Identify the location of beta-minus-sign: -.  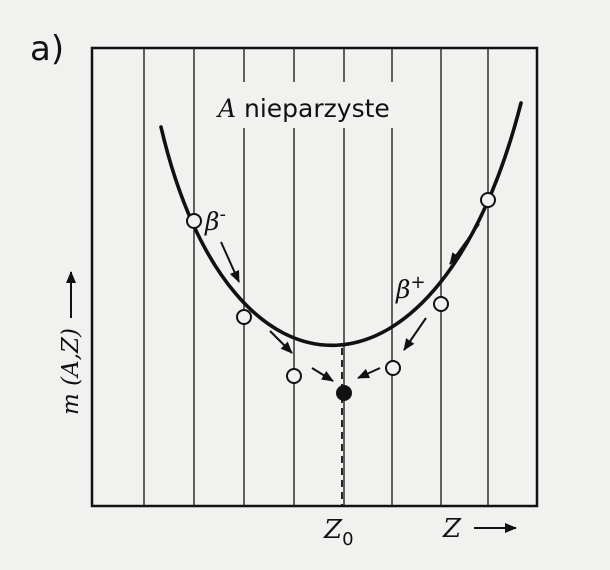
(222, 214).